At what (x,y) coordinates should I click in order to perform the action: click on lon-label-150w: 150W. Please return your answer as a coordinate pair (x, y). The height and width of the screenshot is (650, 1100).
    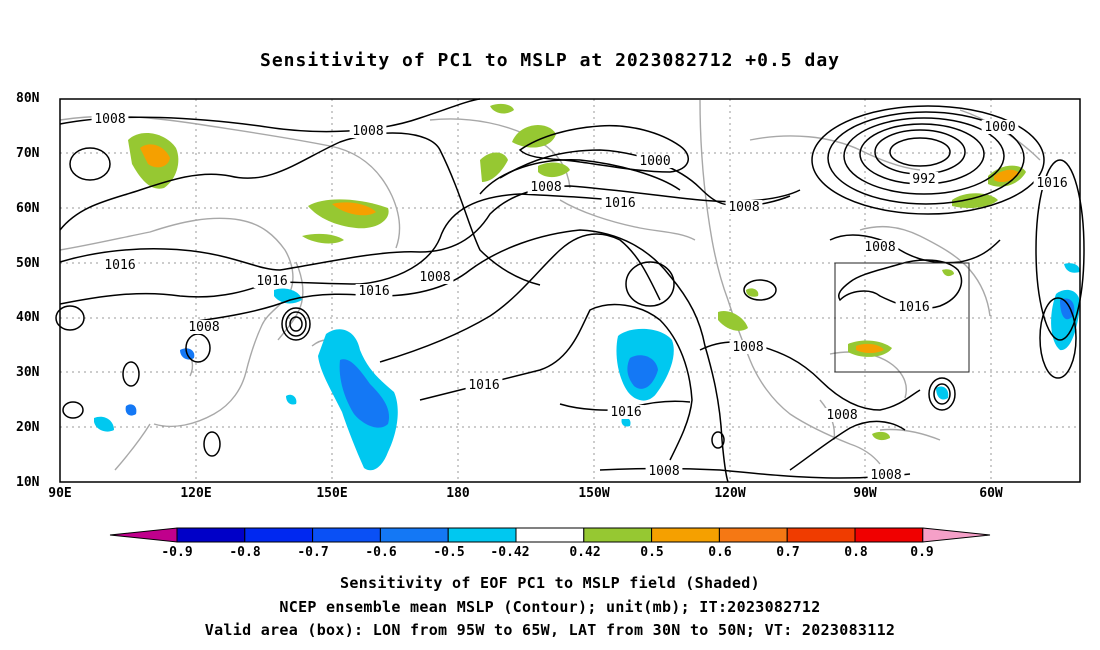
    Looking at the image, I should click on (594, 493).